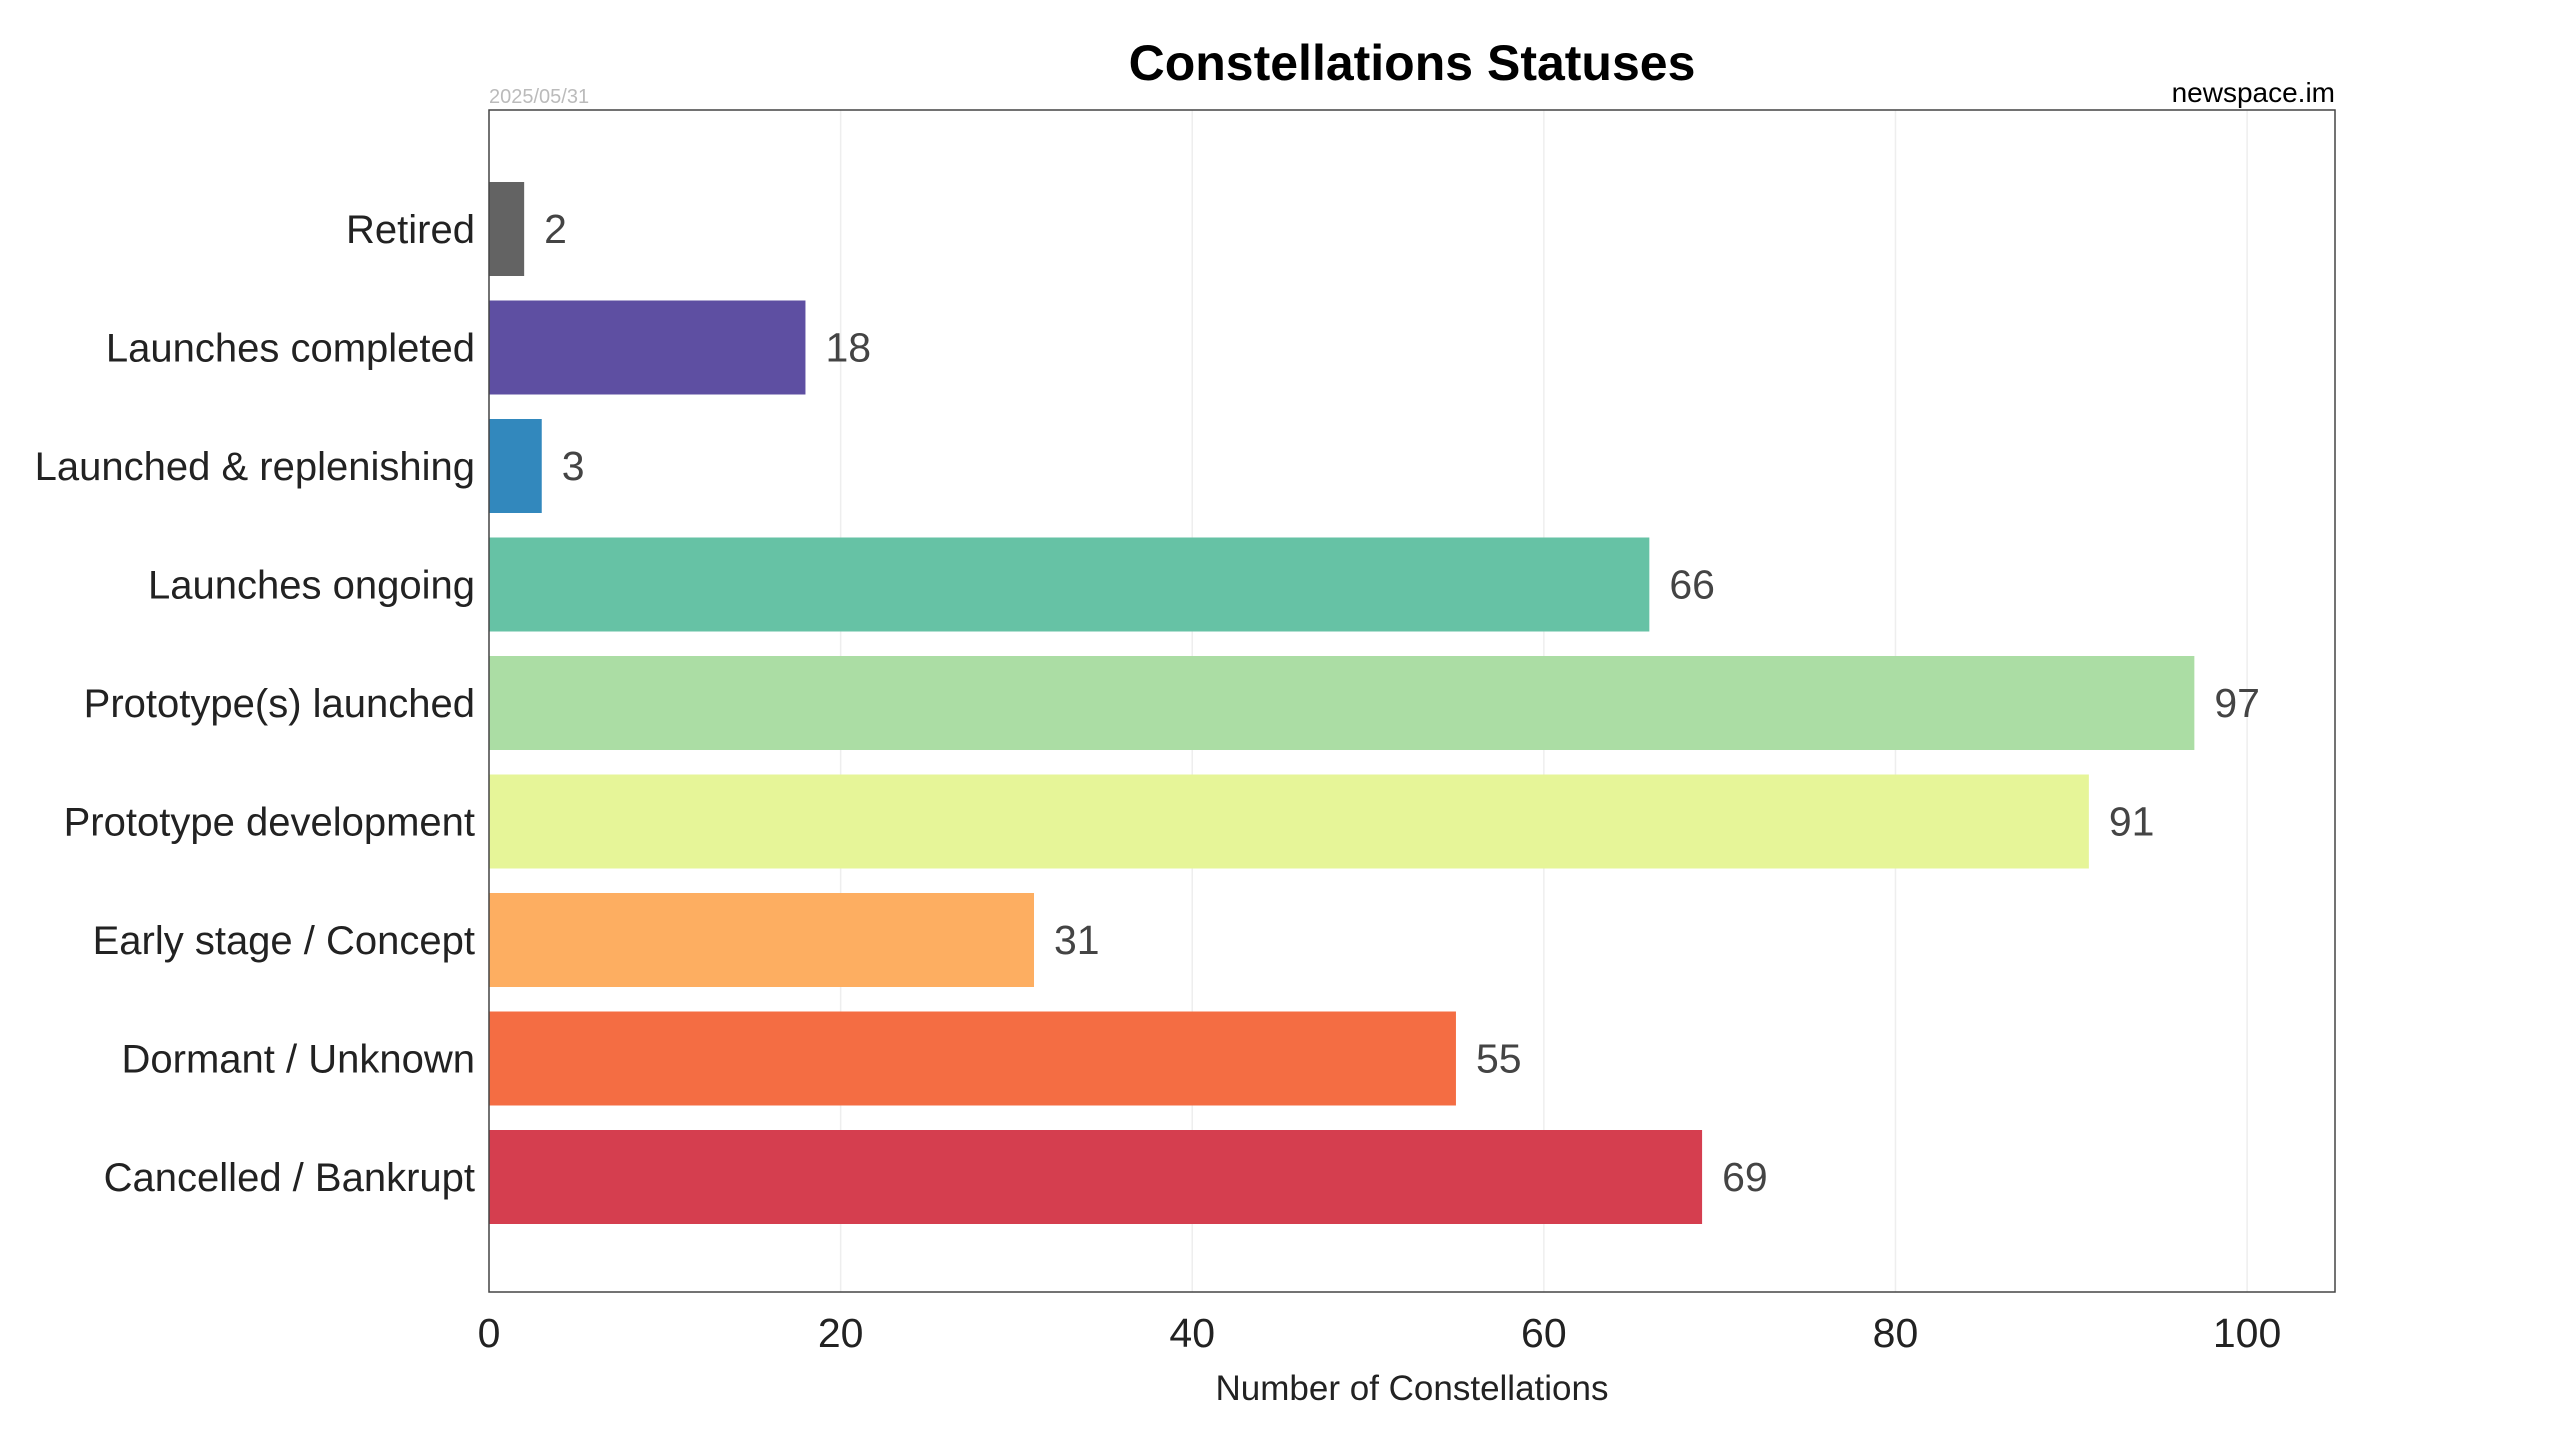  Describe the element at coordinates (1412, 63) in the screenshot. I see `chart-title: Constellations Statuses` at that location.